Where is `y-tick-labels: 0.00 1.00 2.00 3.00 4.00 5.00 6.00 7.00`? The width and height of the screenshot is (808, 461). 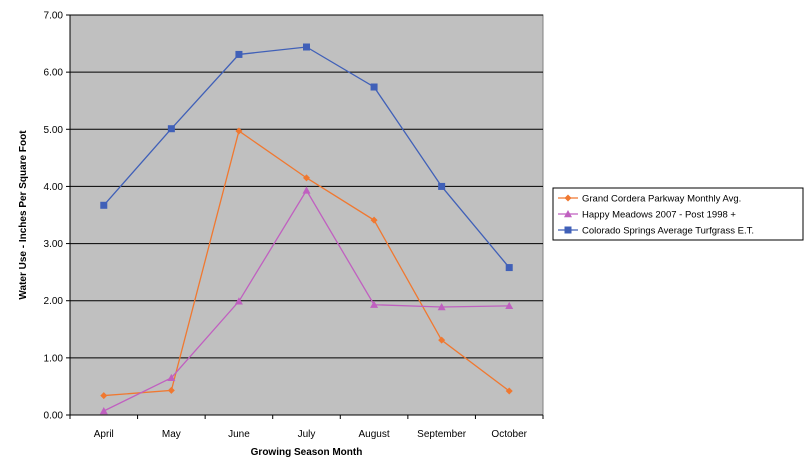 y-tick-labels: 0.00 1.00 2.00 3.00 4.00 5.00 6.00 7.00 is located at coordinates (54, 216).